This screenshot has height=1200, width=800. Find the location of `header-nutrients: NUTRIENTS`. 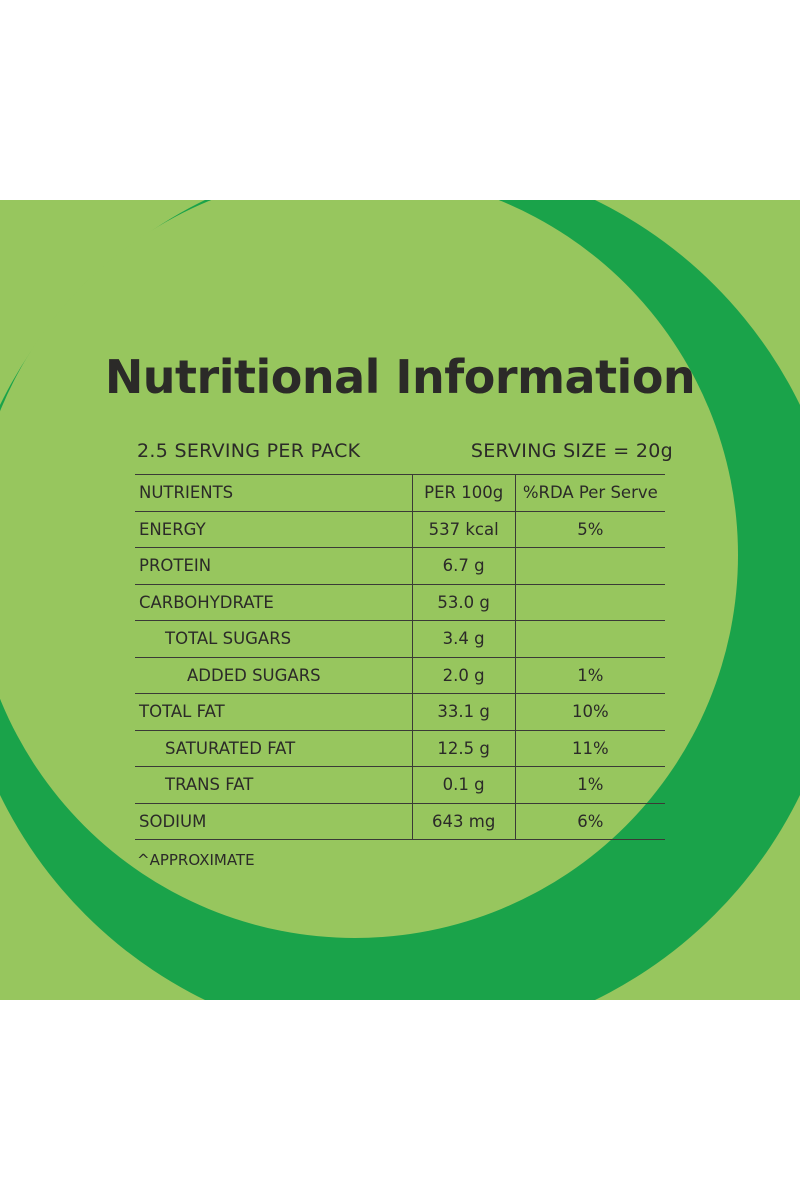

header-nutrients: NUTRIENTS is located at coordinates (274, 493).